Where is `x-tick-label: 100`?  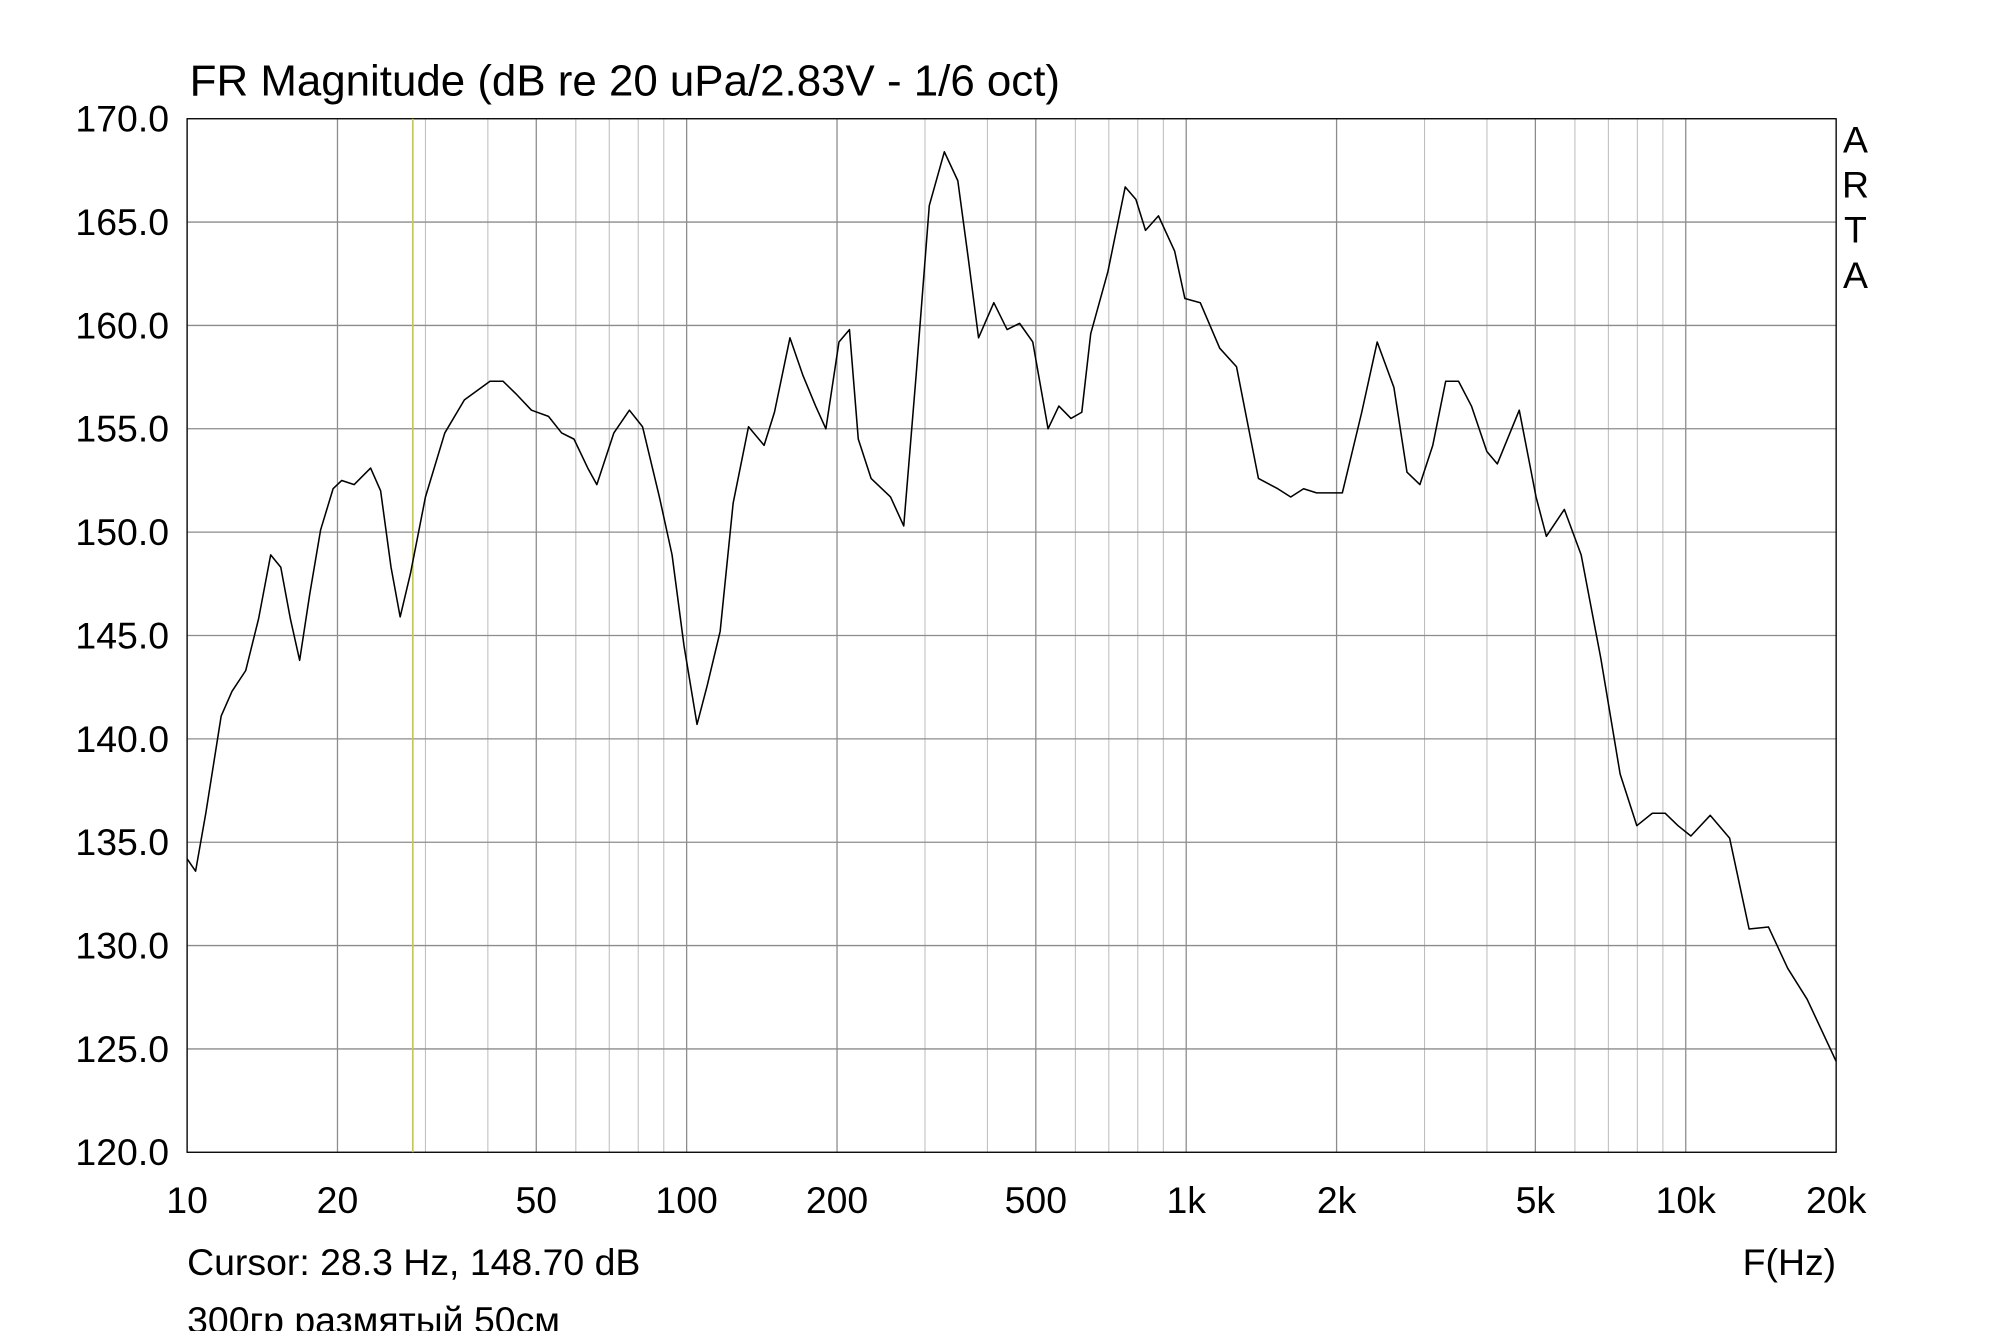
x-tick-label: 100 is located at coordinates (686, 1200).